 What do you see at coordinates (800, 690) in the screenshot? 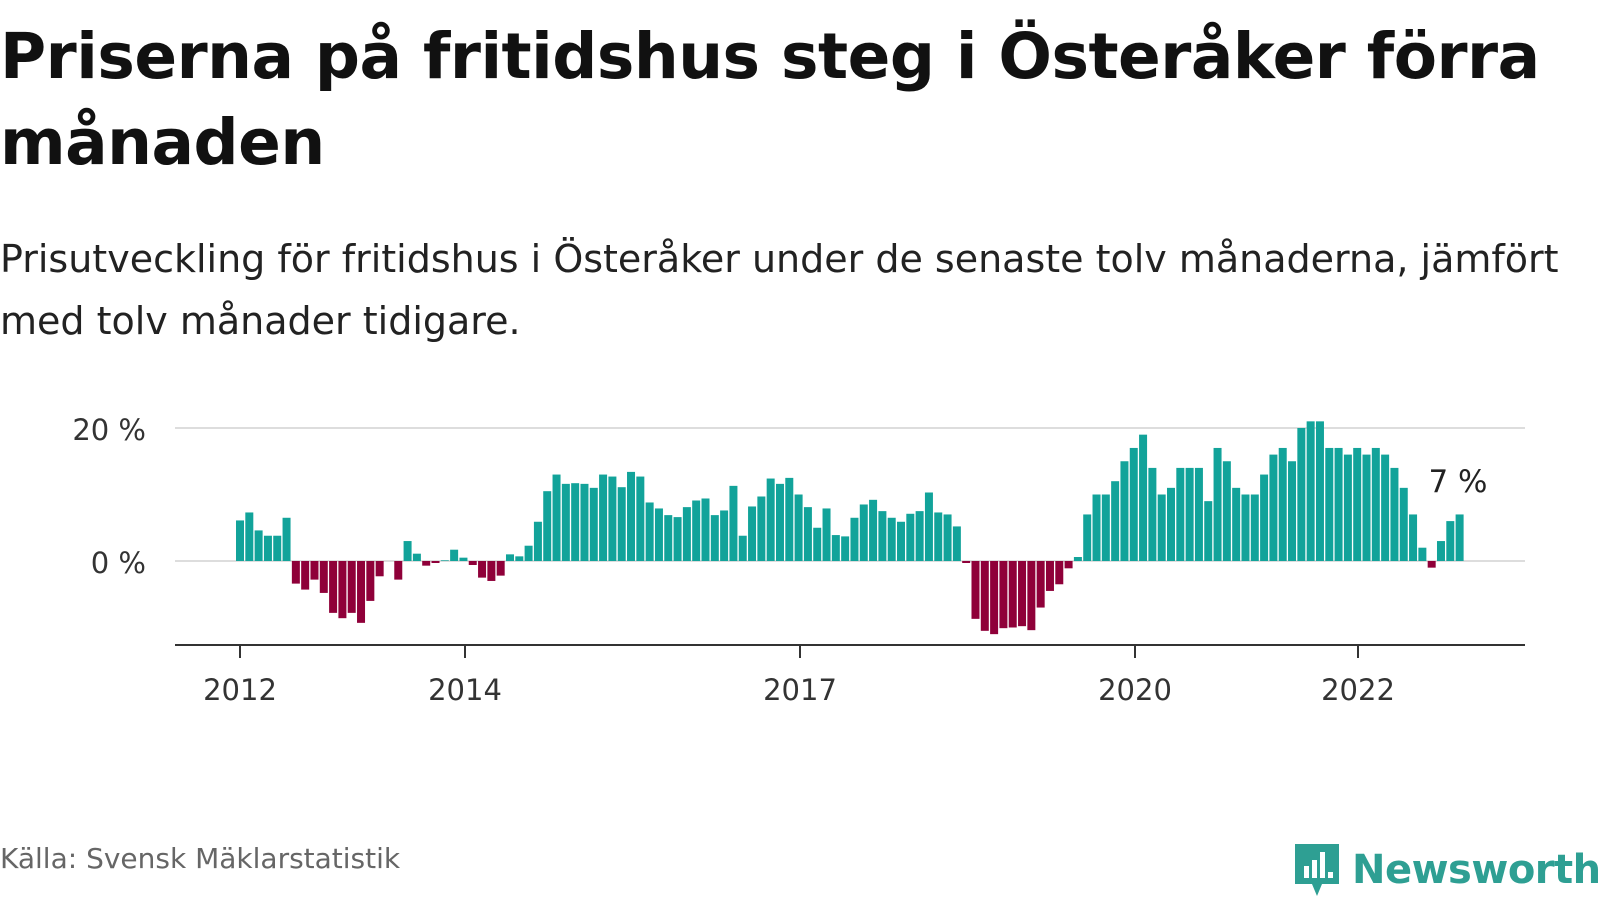
I see `x-tick-label-2017: 2017` at bounding box center [800, 690].